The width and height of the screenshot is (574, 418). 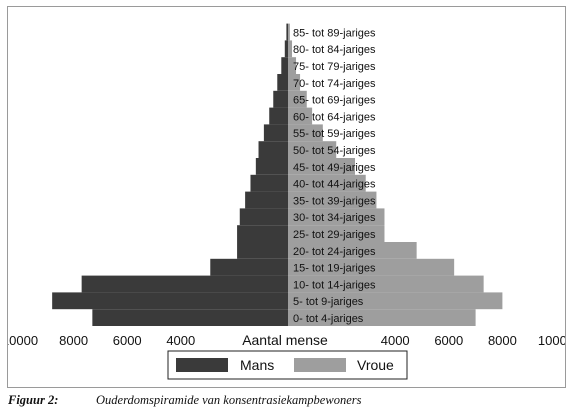 What do you see at coordinates (395, 301) in the screenshot?
I see `bar-vroue-5-tot-9-jariges` at bounding box center [395, 301].